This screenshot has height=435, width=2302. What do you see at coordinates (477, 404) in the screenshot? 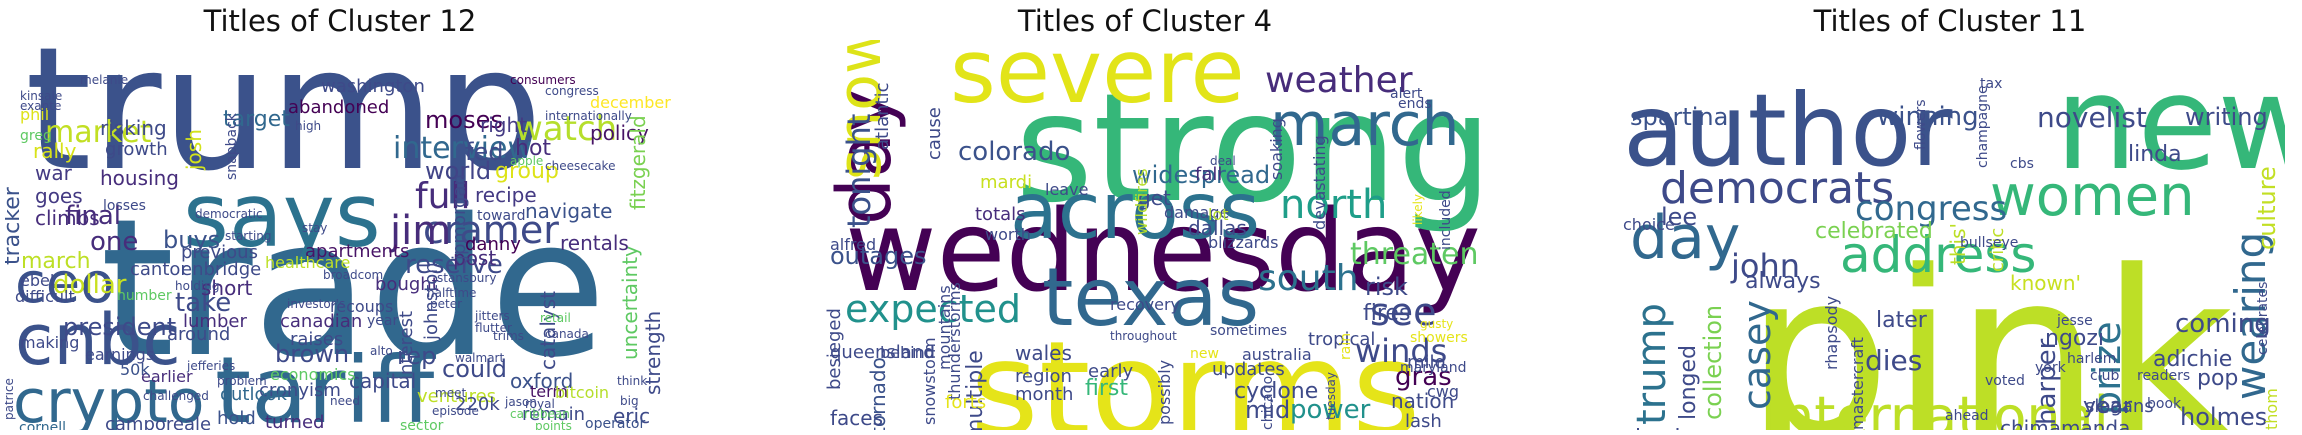
I see `word-0-70: 220k` at bounding box center [477, 404].